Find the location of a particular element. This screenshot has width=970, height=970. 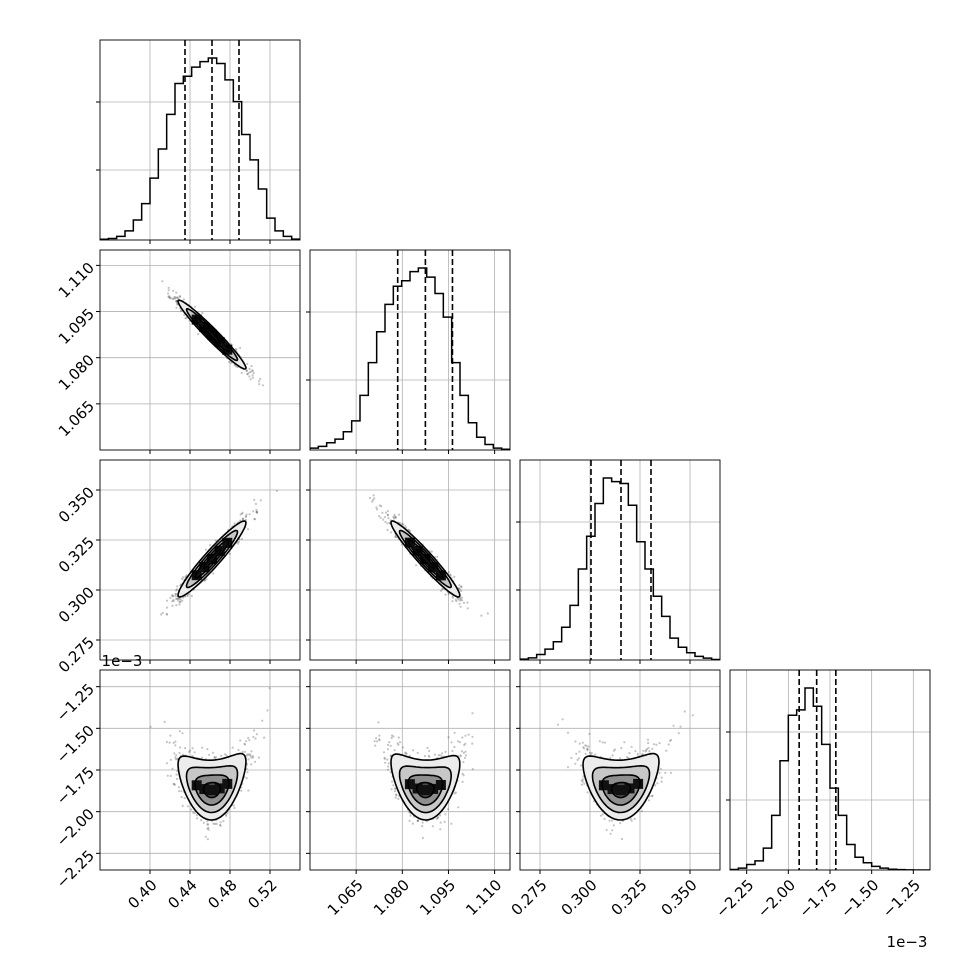

density-bin is located at coordinates (621, 790).